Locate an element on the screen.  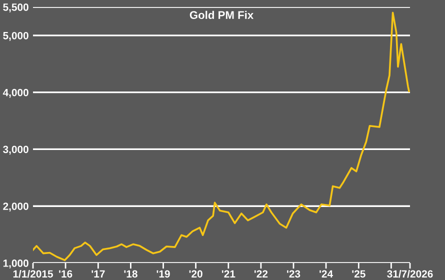
y-tick-label: 5,000 is located at coordinates (15, 36).